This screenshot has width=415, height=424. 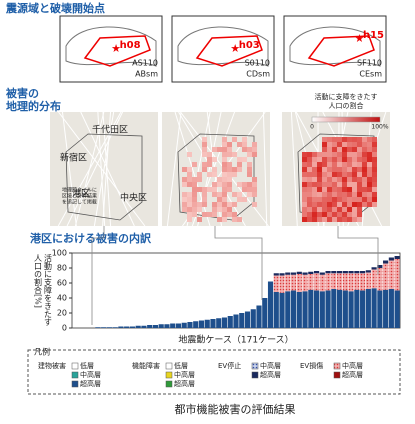 What do you see at coordinates (75, 384) in the screenshot?
I see `legend-swatch` at bounding box center [75, 384].